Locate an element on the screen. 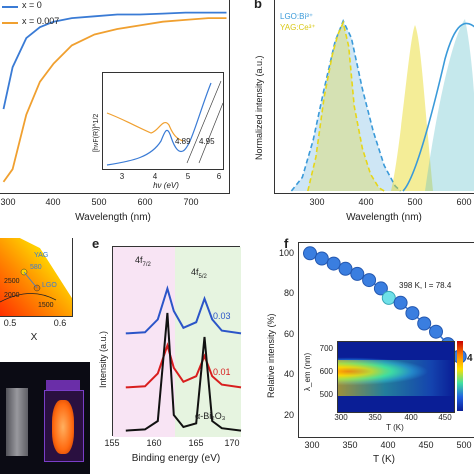 This screenshot has height=474, width=474. inset-chart is located at coordinates (165, 123).